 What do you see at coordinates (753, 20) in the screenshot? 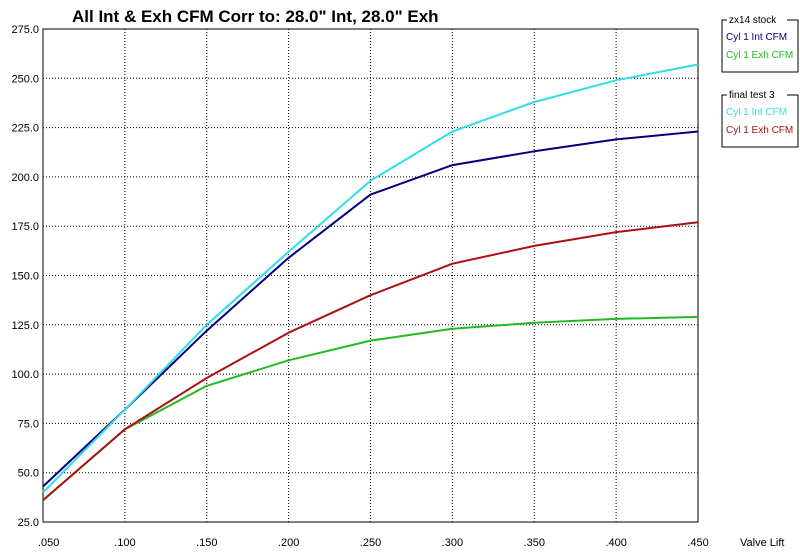
I see `legend-group-title: zx14 stock` at bounding box center [753, 20].